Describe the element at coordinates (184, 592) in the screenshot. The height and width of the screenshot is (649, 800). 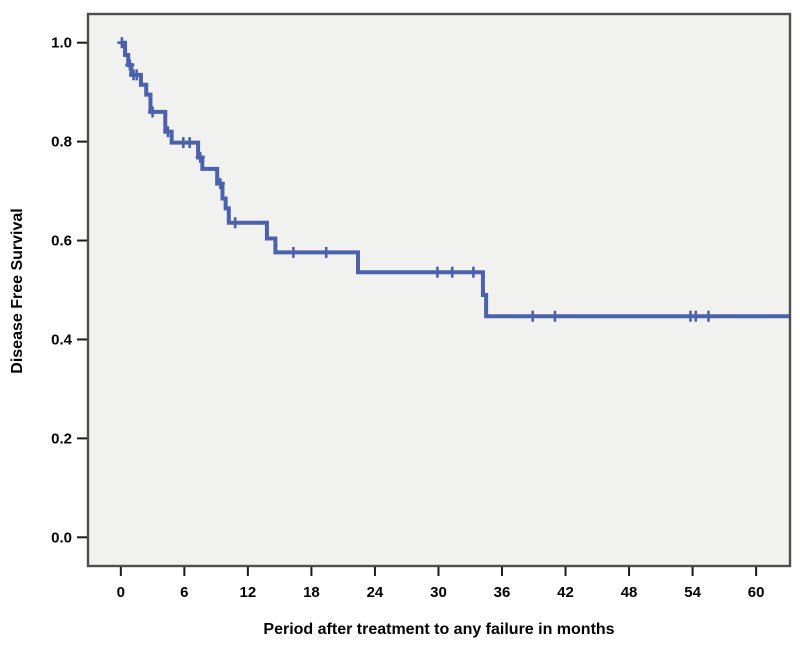
I see `x-axis-tick-label: 6` at that location.